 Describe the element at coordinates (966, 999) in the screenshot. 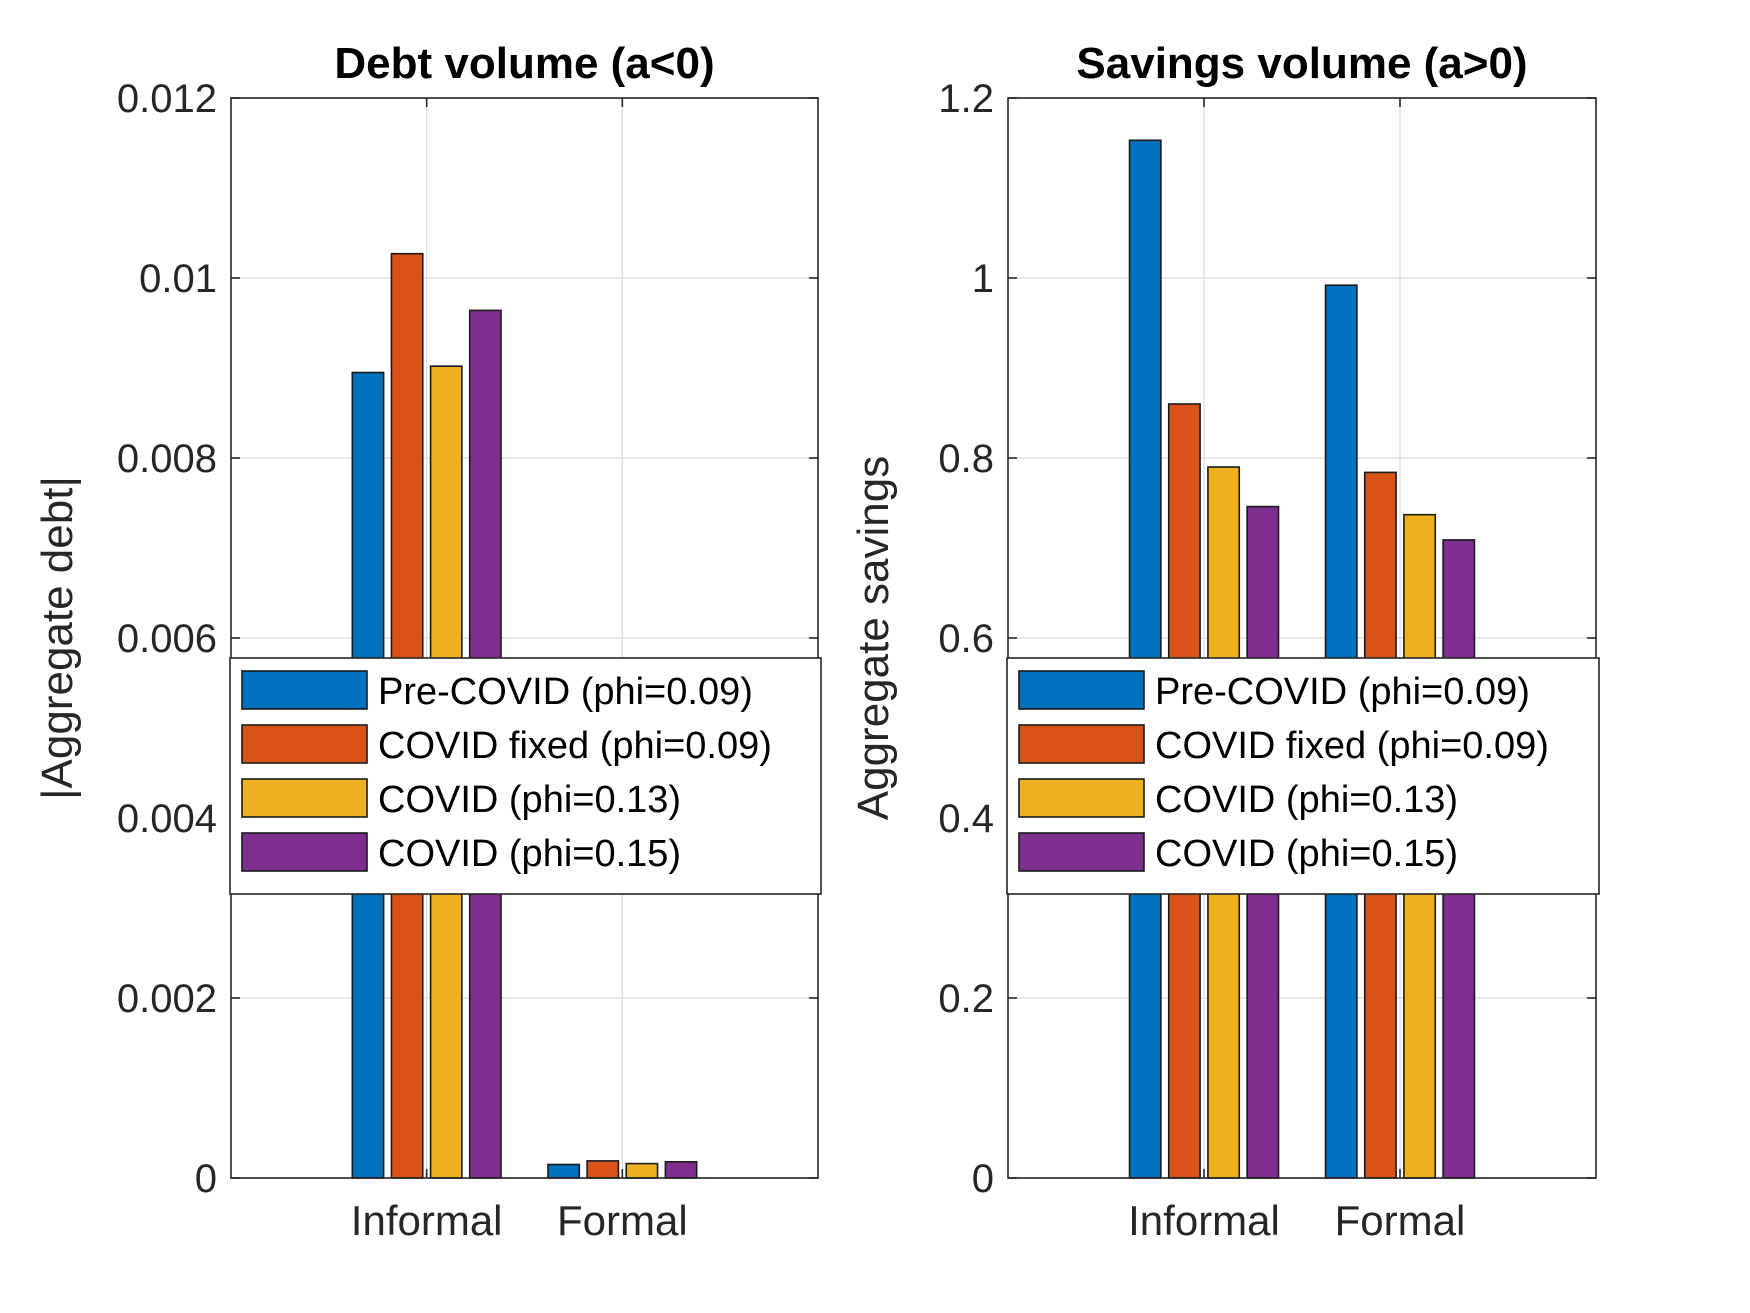

I see `y-tick-label: 0.2` at that location.